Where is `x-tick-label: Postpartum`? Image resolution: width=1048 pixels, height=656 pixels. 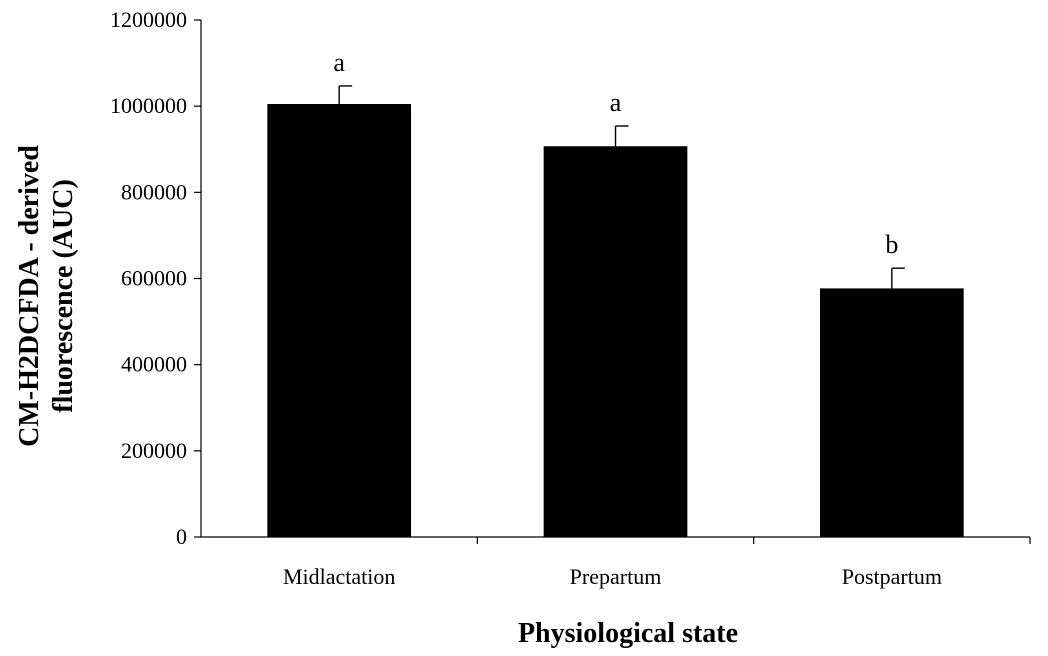 x-tick-label: Postpartum is located at coordinates (892, 576).